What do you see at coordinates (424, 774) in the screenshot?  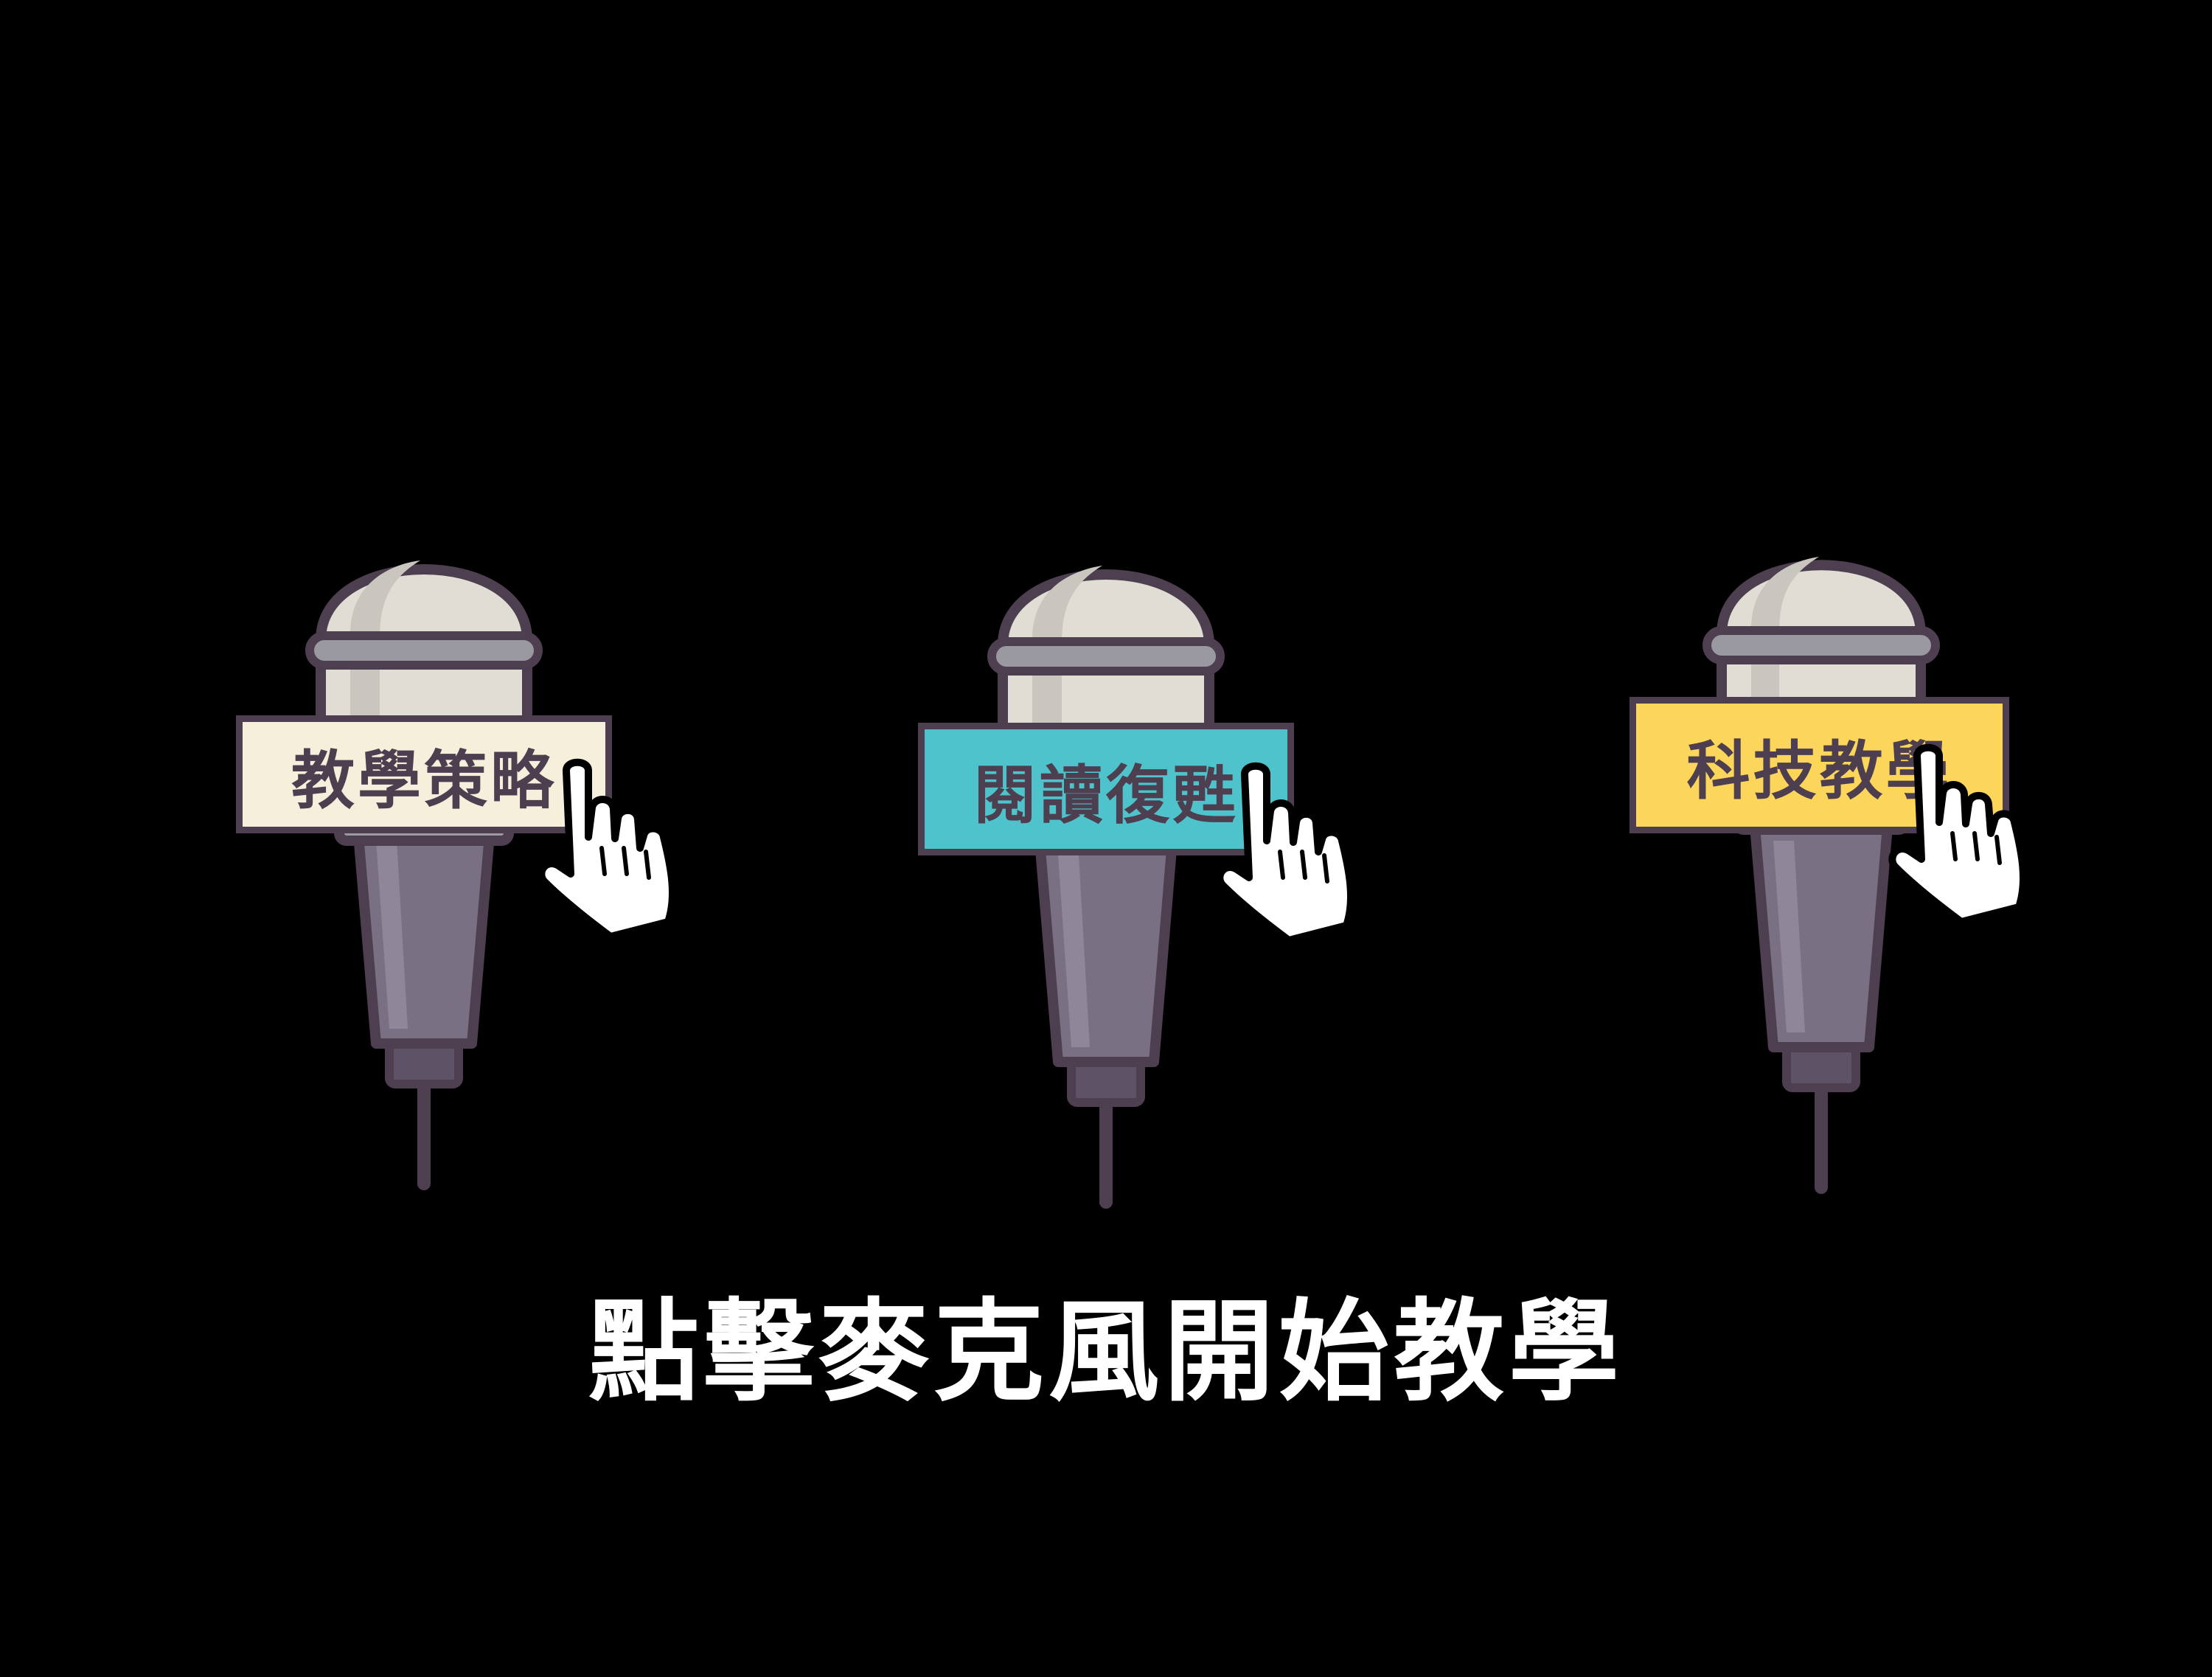 I see `microphone-label: 教學策略` at bounding box center [424, 774].